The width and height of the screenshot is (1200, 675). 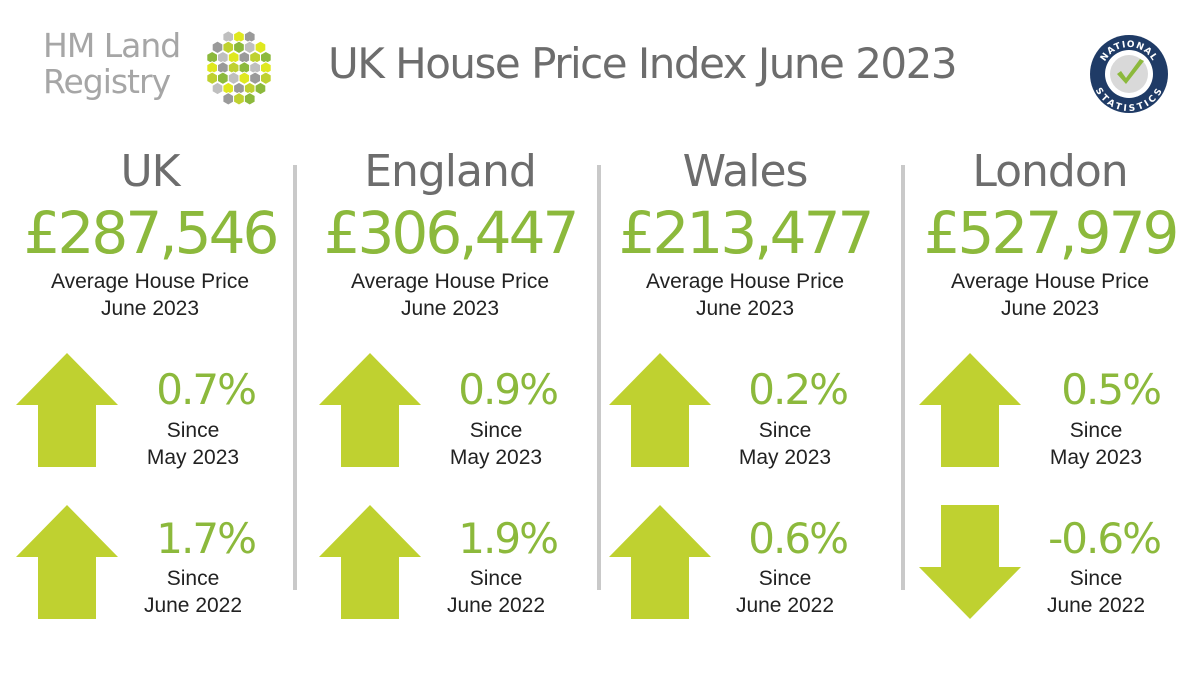 What do you see at coordinates (206, 389) in the screenshot?
I see `monthly-change: 0.7%` at bounding box center [206, 389].